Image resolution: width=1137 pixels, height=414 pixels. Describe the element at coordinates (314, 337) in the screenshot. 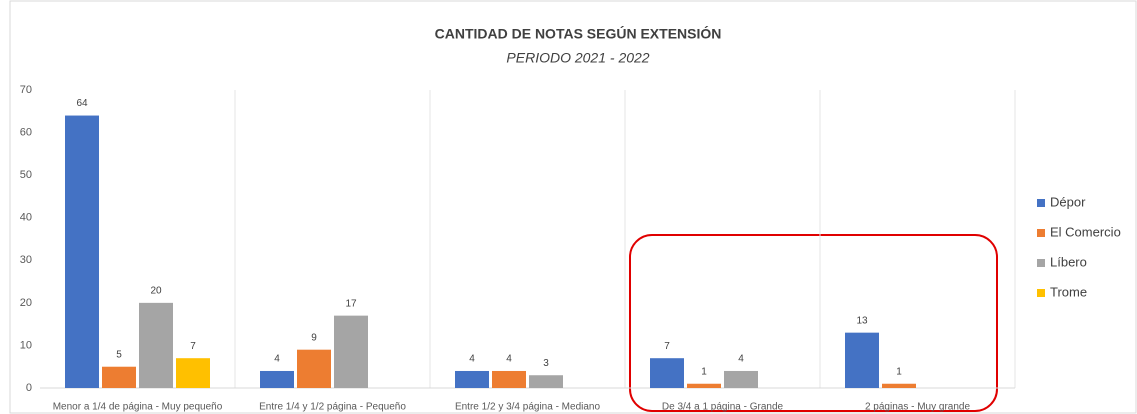

I see `data-label: 9` at that location.